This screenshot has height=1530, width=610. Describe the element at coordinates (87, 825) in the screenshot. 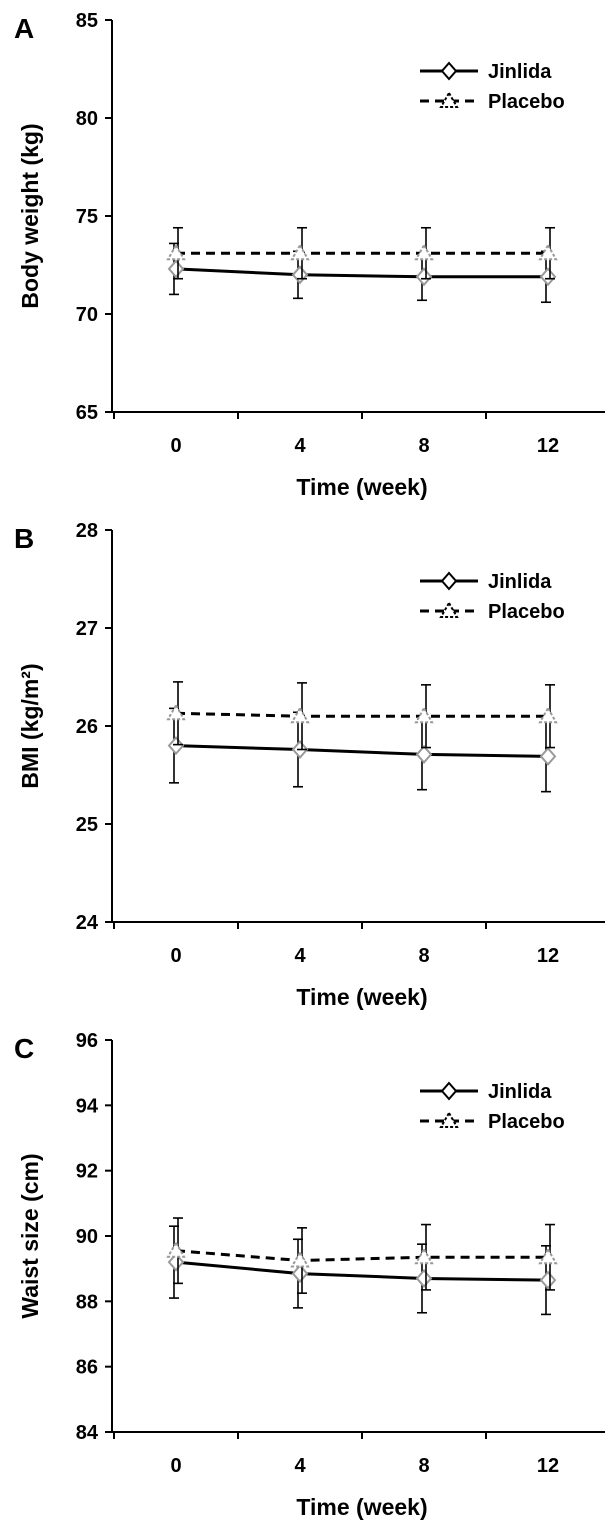

I see `y-tick-label: 25` at that location.